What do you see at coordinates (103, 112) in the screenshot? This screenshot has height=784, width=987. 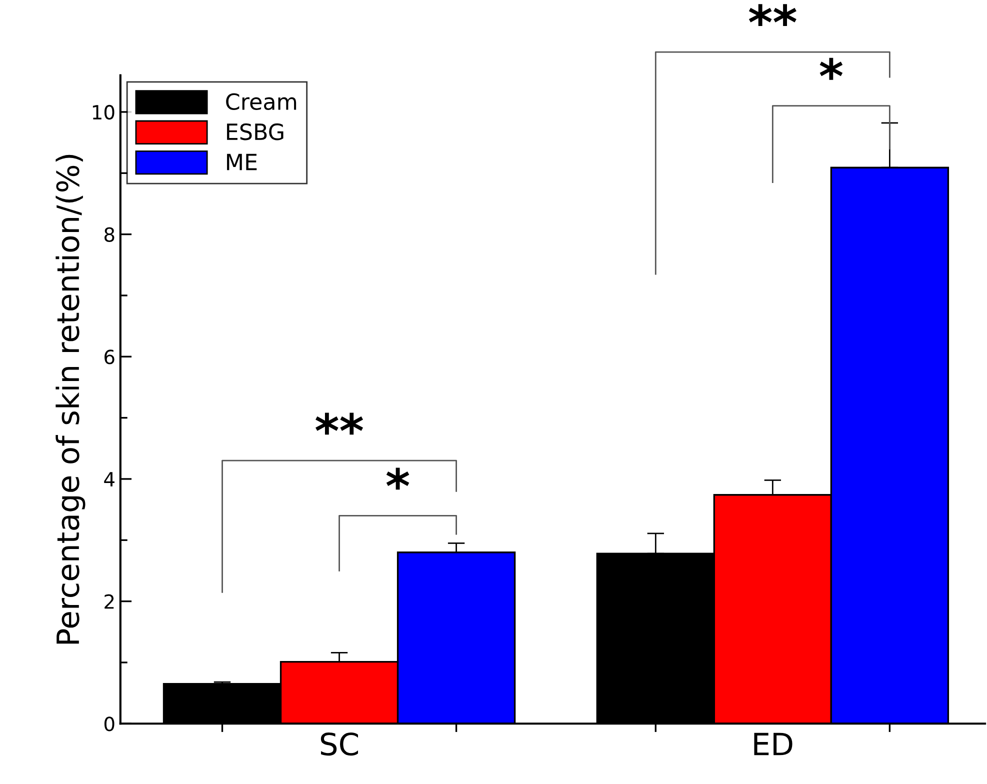 I see `y-tick-label: 10` at bounding box center [103, 112].